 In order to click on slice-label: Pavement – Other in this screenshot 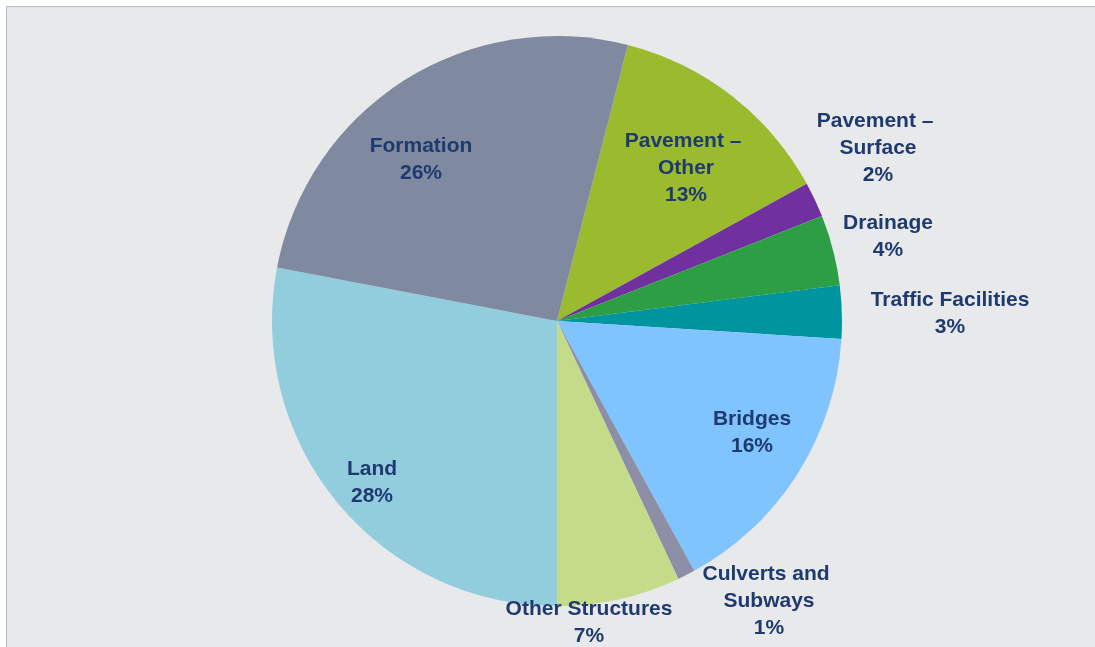, I will do `click(686, 152)`.